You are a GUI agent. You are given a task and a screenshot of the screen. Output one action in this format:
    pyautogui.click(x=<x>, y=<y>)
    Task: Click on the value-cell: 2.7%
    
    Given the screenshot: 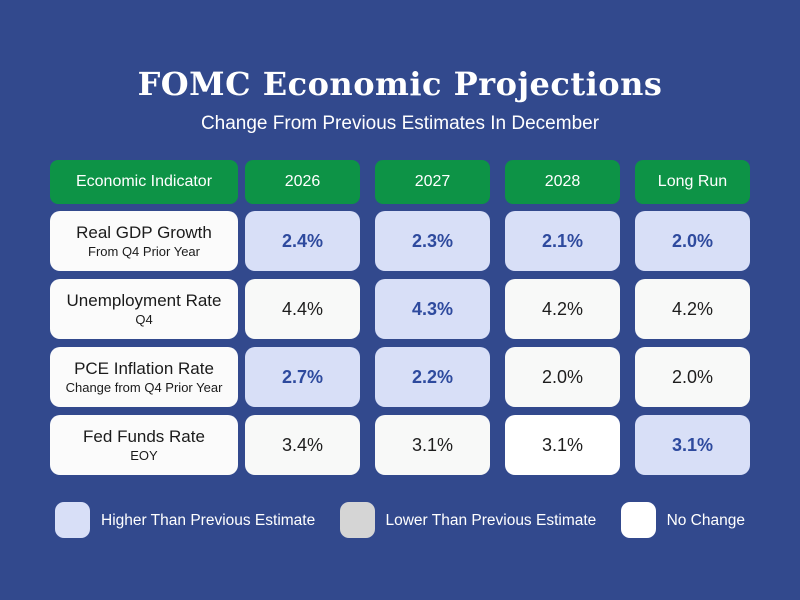 What is the action you would take?
    pyautogui.click(x=302, y=377)
    